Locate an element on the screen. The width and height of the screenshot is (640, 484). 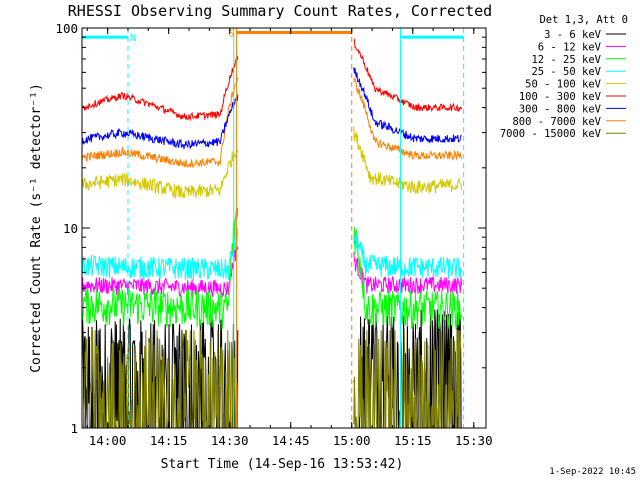
timestamp: 1-Sep-2022 10:45 is located at coordinates (592, 472).